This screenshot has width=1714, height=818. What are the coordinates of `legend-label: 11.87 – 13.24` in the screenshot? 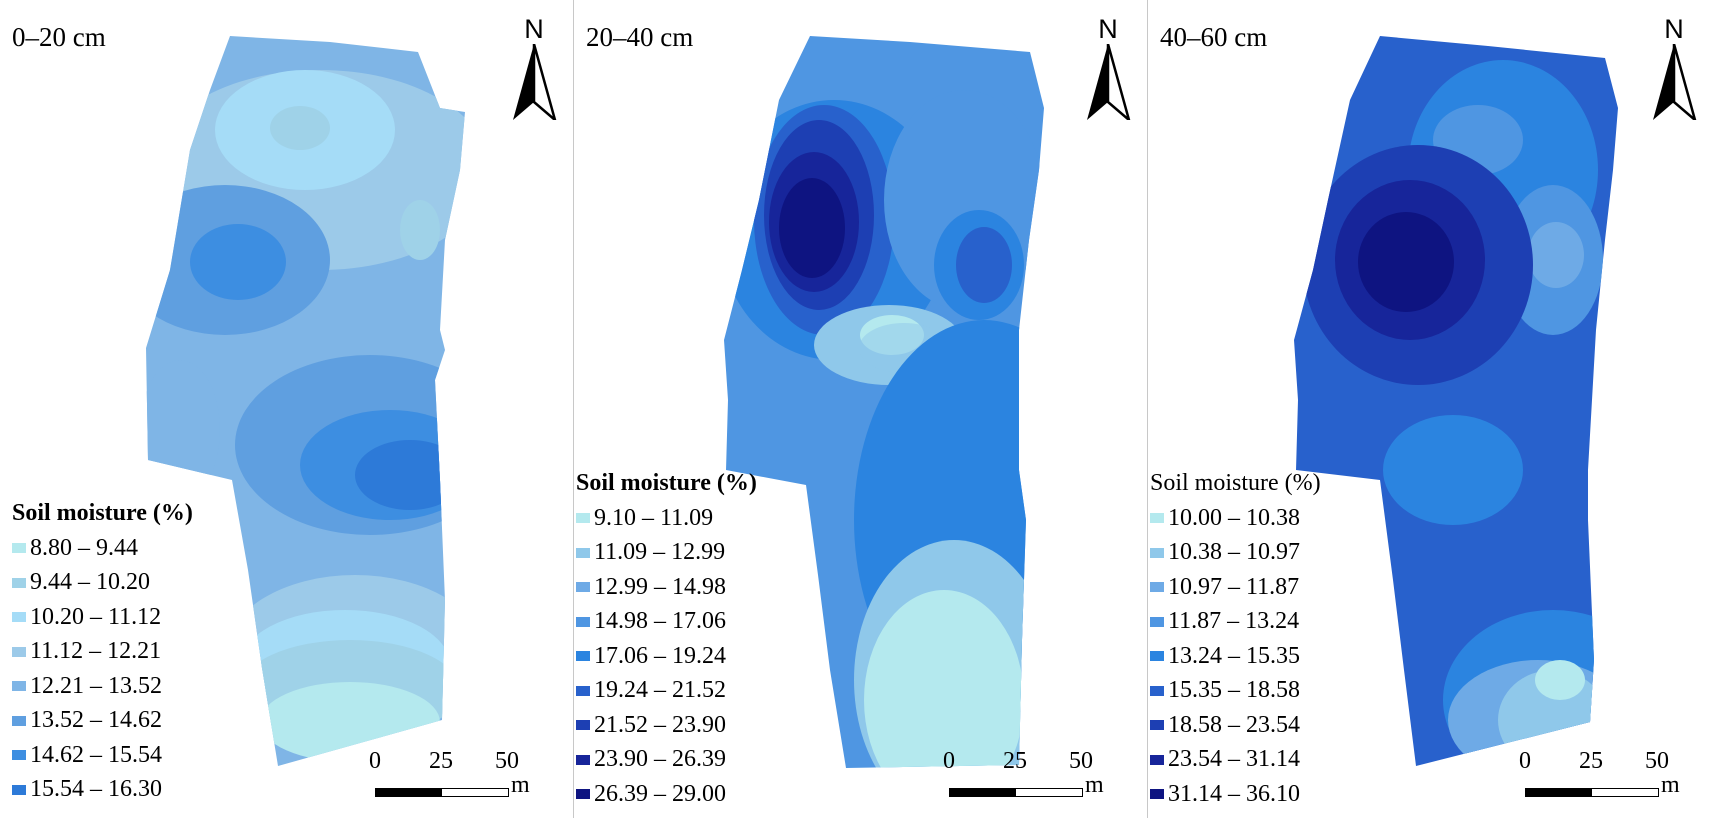 It's located at (1234, 621).